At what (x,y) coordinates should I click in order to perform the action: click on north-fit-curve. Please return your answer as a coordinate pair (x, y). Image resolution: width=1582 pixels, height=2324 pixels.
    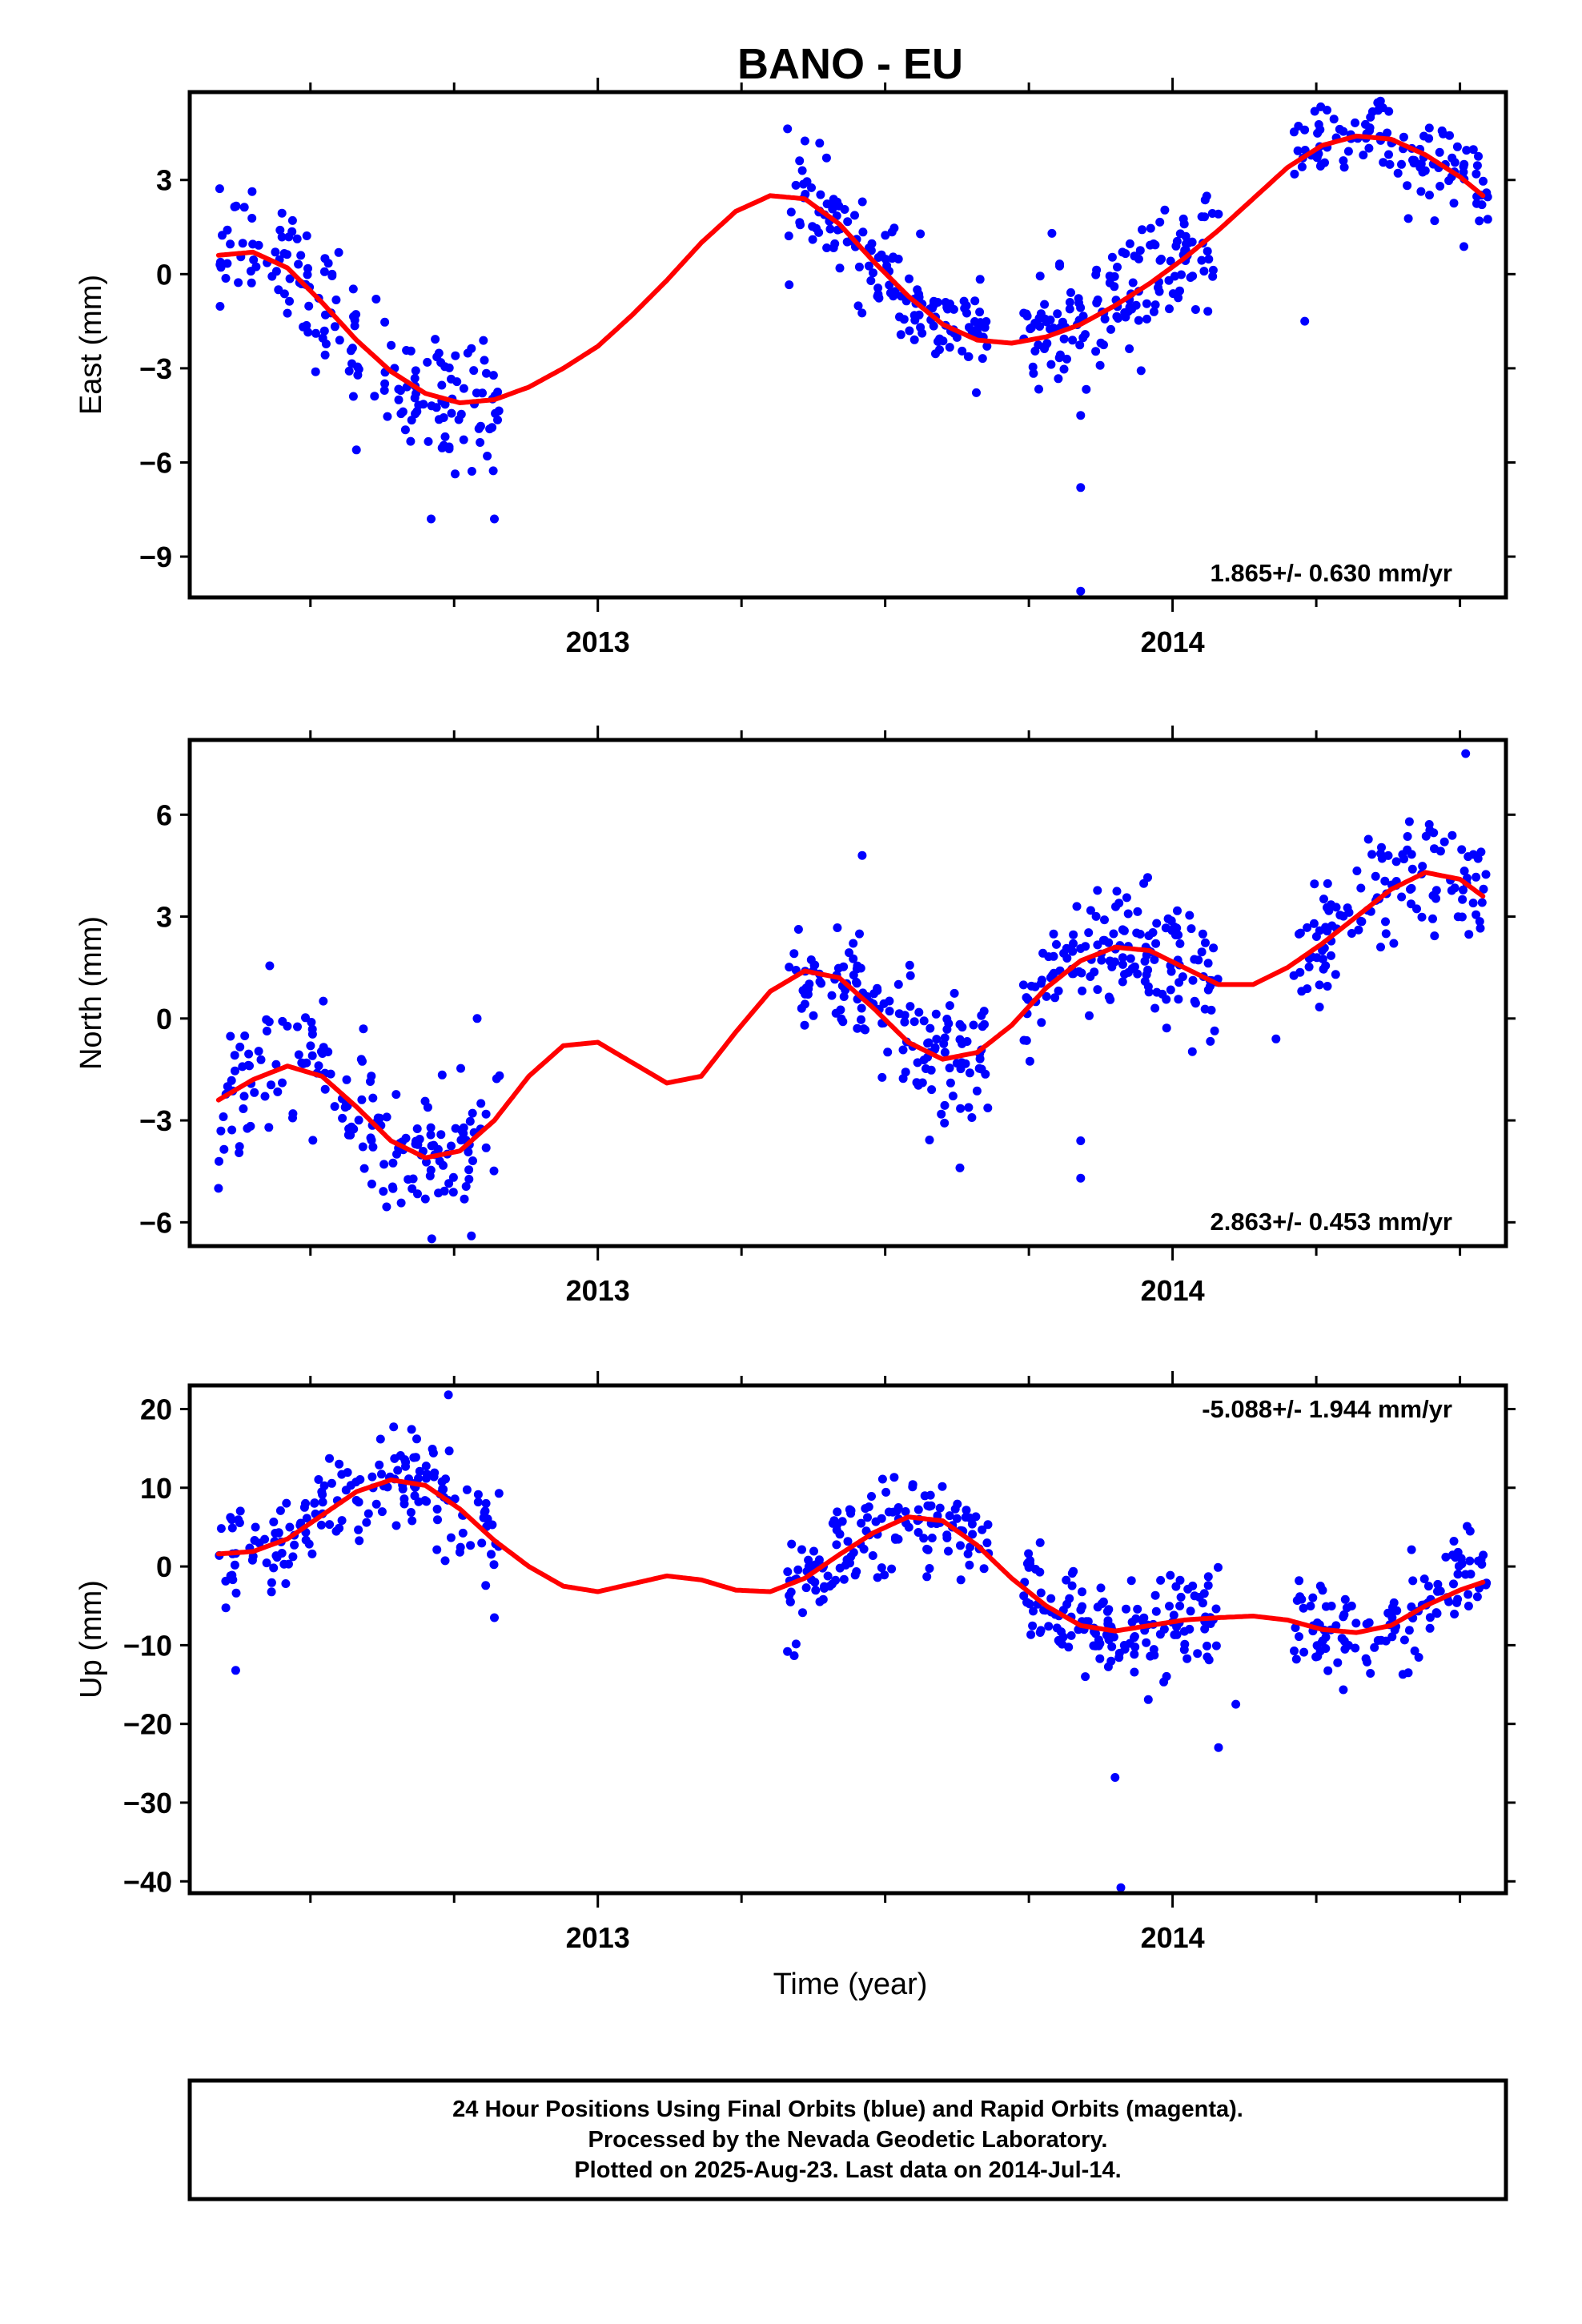
    Looking at the image, I should click on (850, 1015).